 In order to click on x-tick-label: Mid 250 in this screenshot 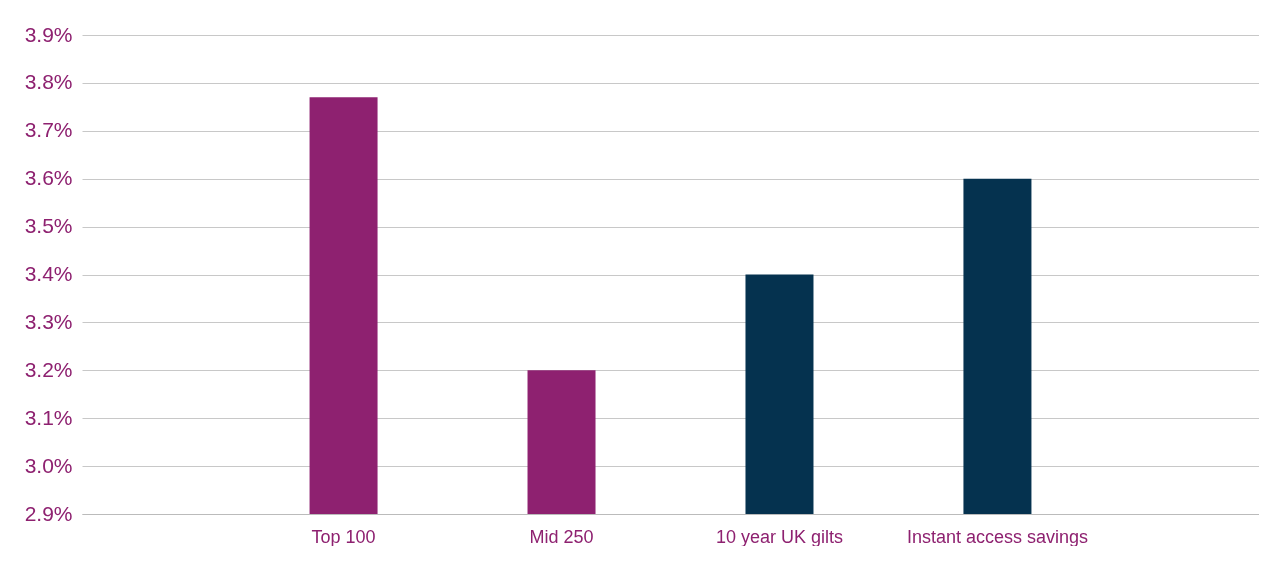, I will do `click(561, 536)`.